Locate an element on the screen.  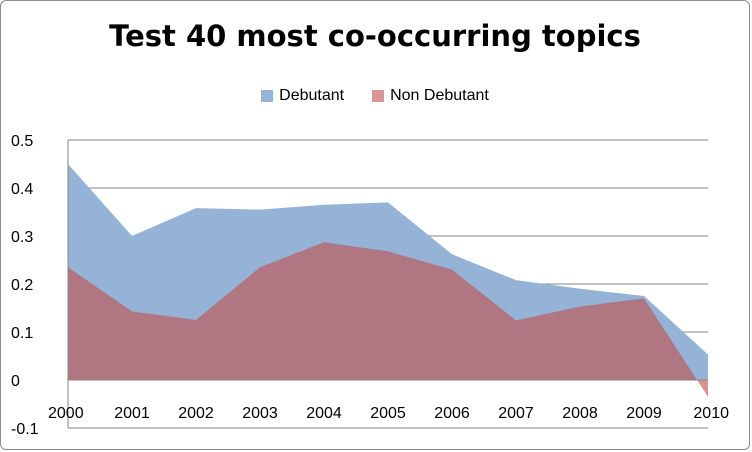
chart-title: Test 40 most co-occurring topics is located at coordinates (375, 36).